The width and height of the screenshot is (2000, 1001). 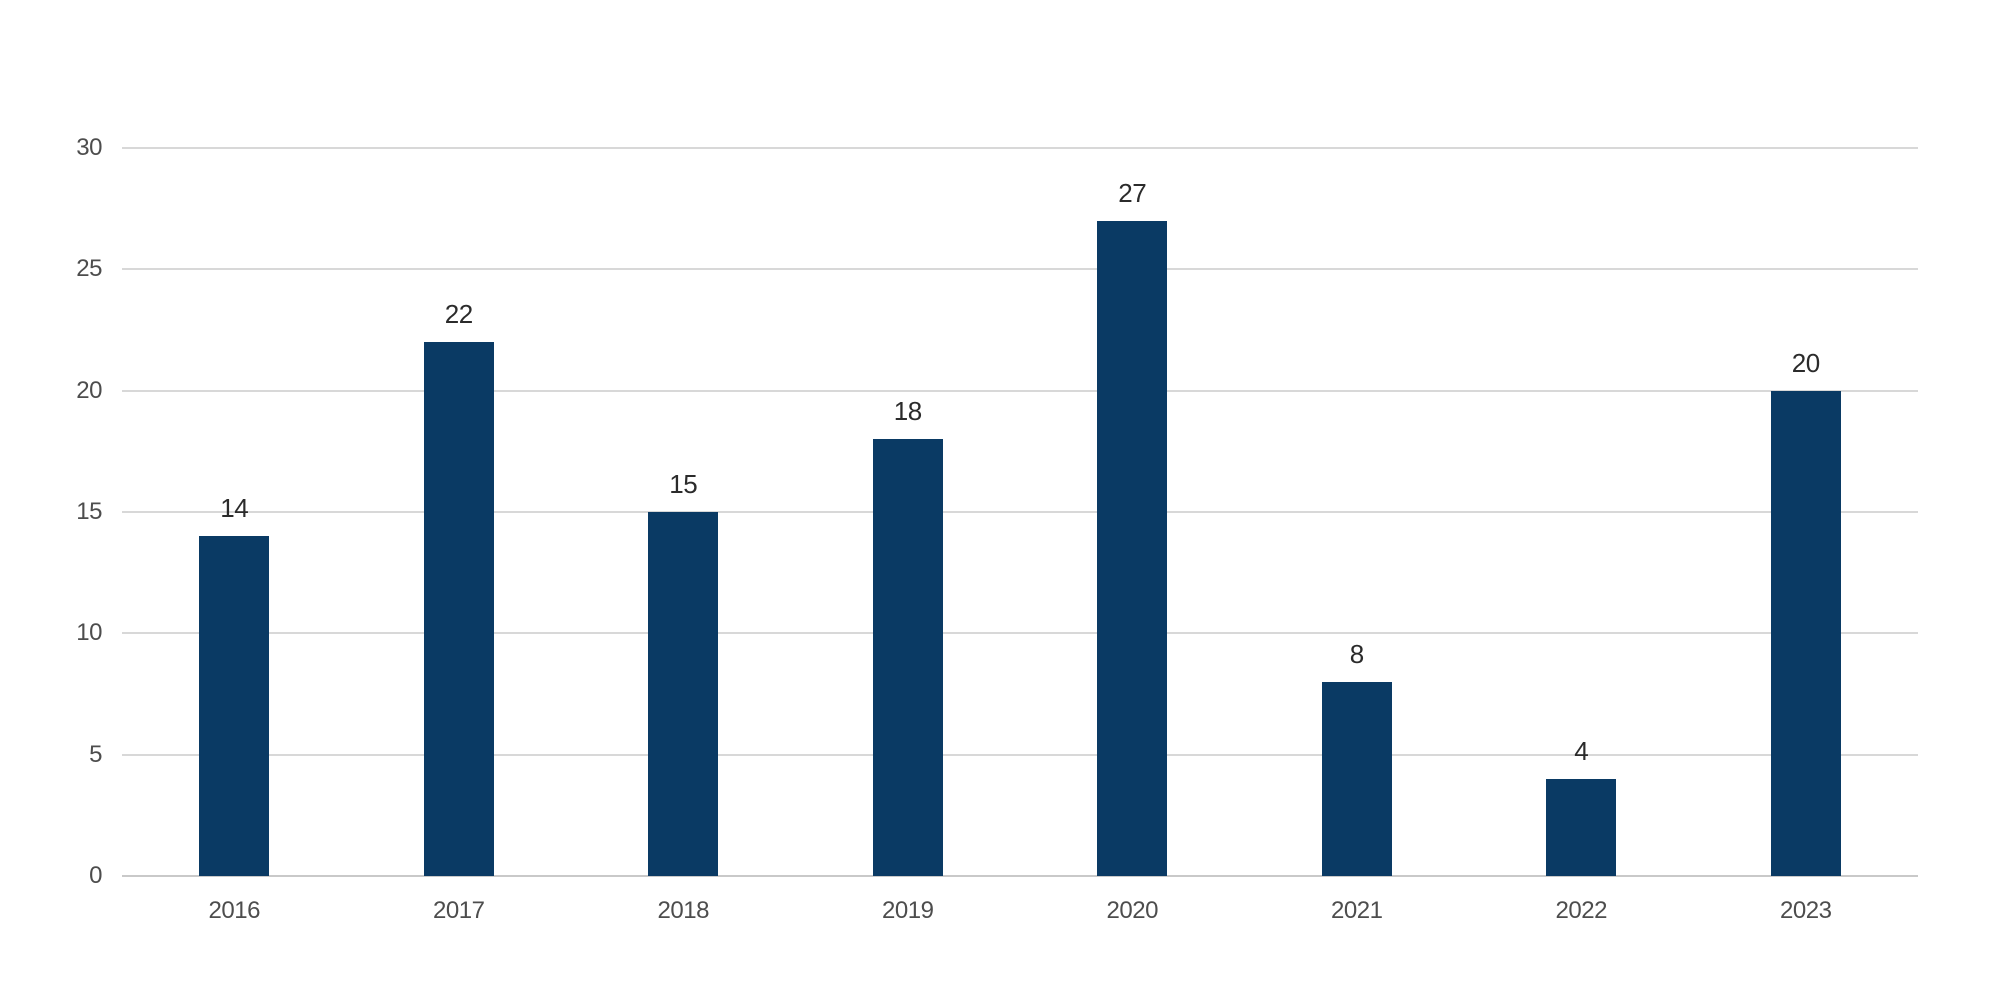 What do you see at coordinates (1132, 192) in the screenshot?
I see `value-label-2020: 27` at bounding box center [1132, 192].